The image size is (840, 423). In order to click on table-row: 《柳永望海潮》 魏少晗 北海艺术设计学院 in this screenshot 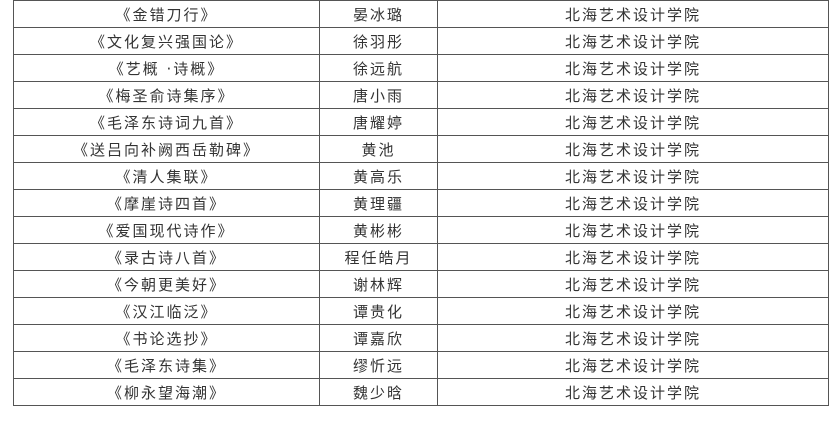, I will do `click(421, 392)`.